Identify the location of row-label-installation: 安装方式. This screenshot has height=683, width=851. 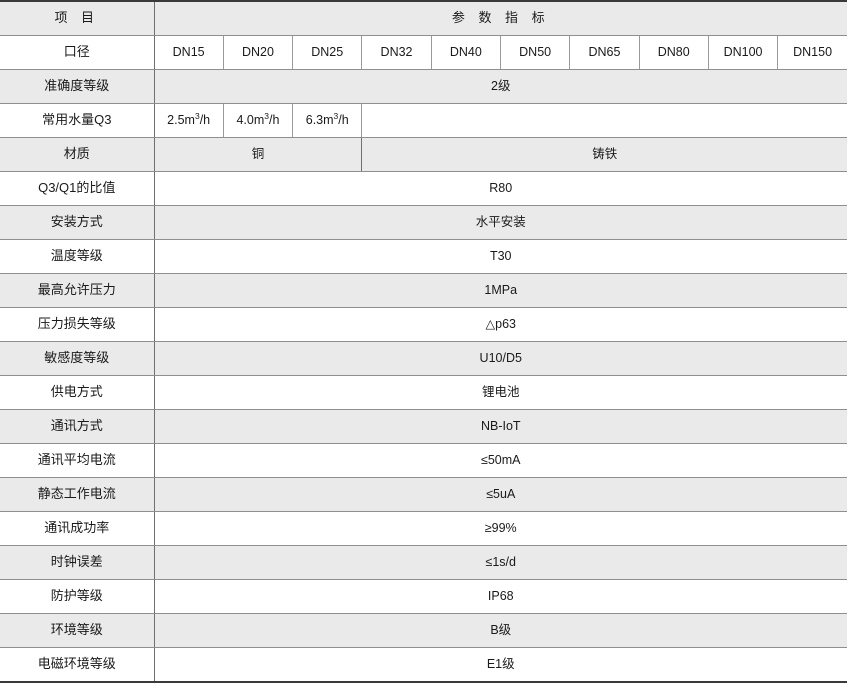
(77, 222).